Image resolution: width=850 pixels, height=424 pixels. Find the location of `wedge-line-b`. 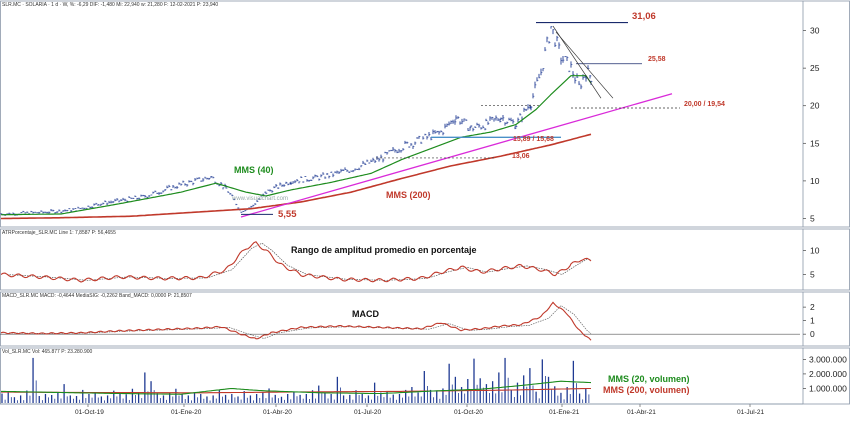

wedge-line-b is located at coordinates (584, 65).